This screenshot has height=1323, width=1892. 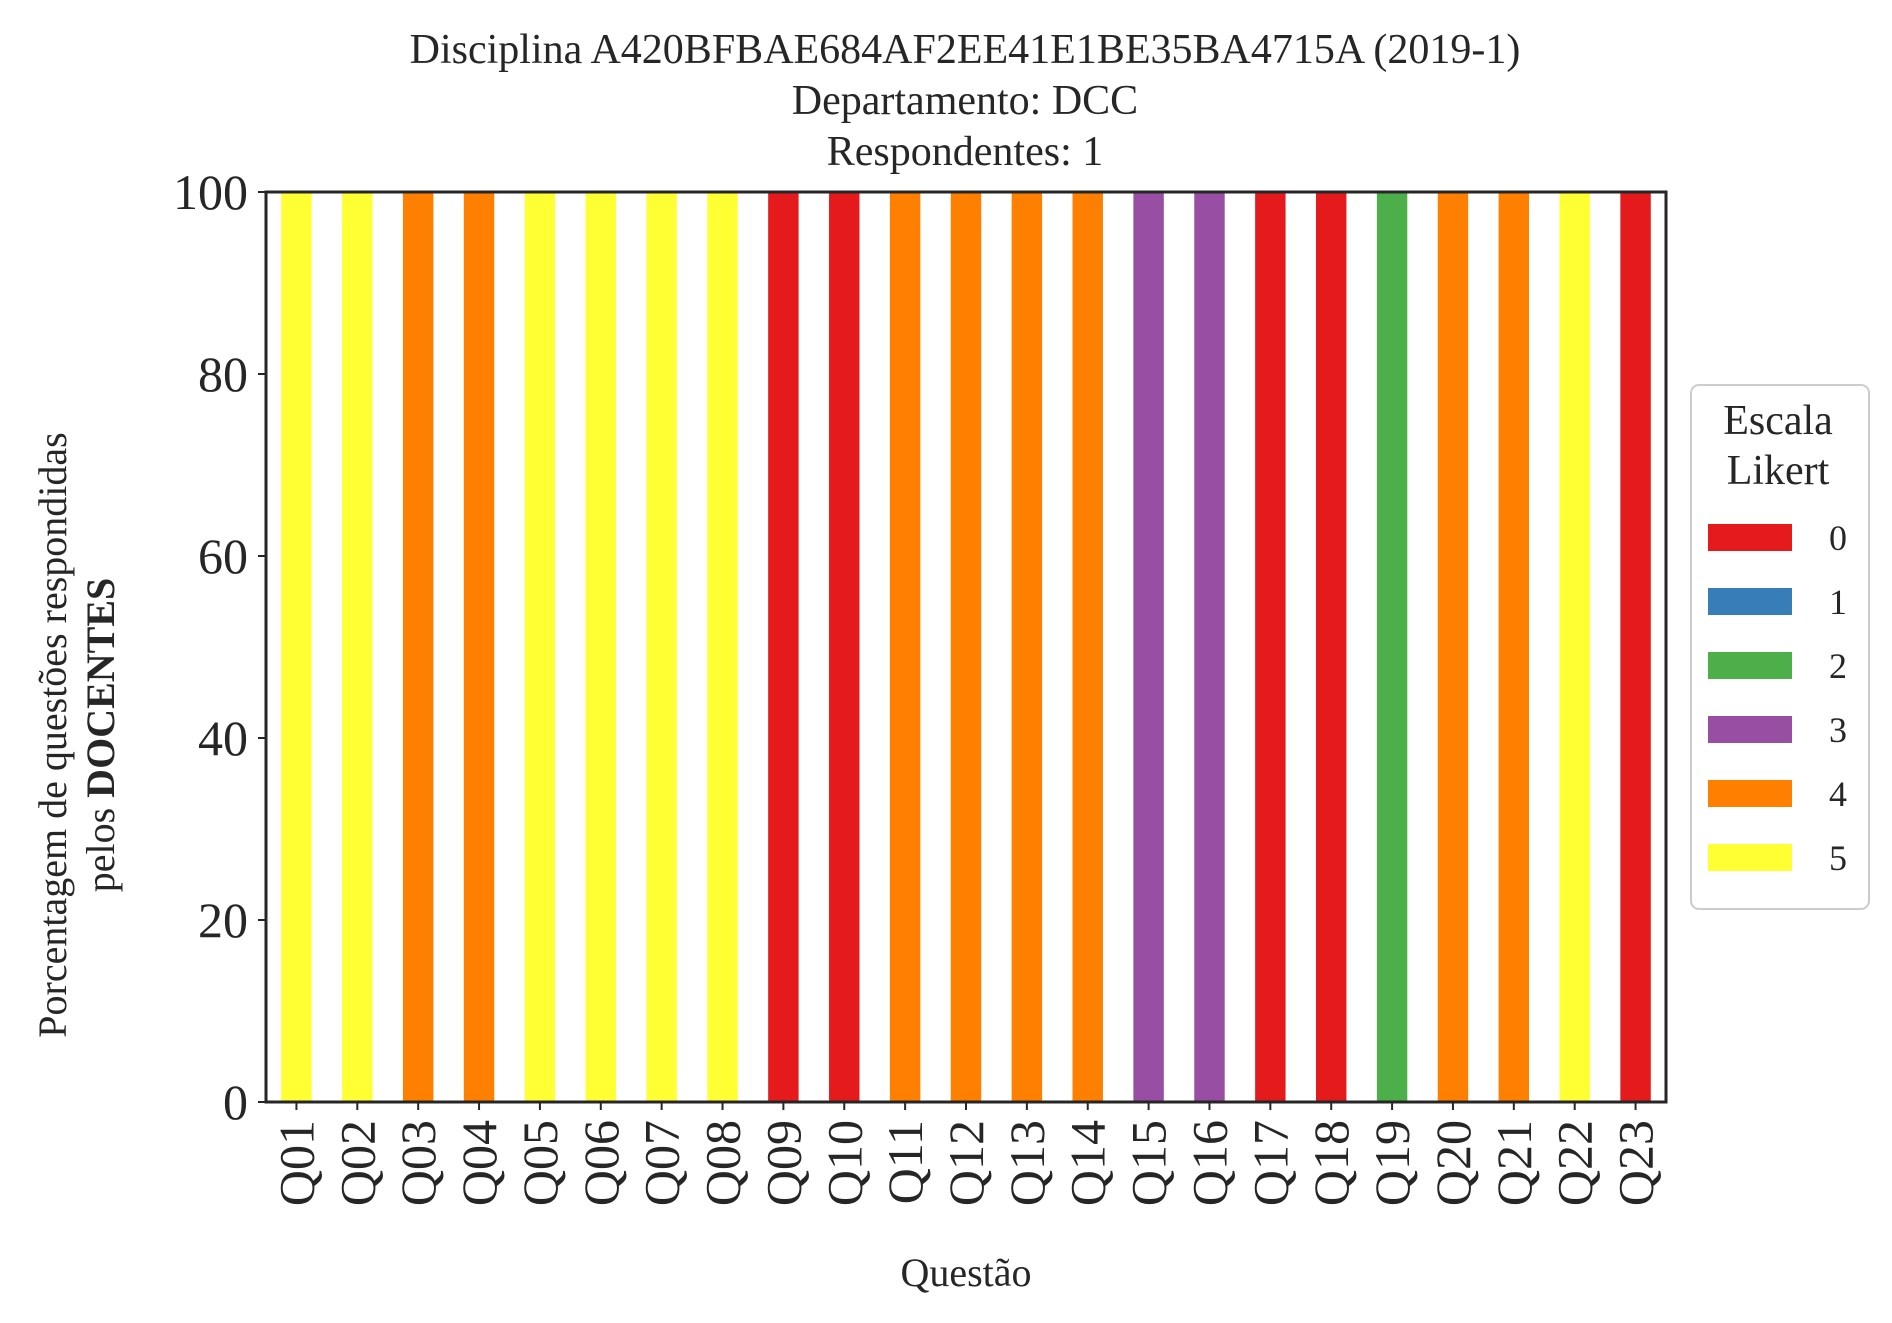 What do you see at coordinates (357, 1163) in the screenshot?
I see `x-tick-label-q02: Q02` at bounding box center [357, 1163].